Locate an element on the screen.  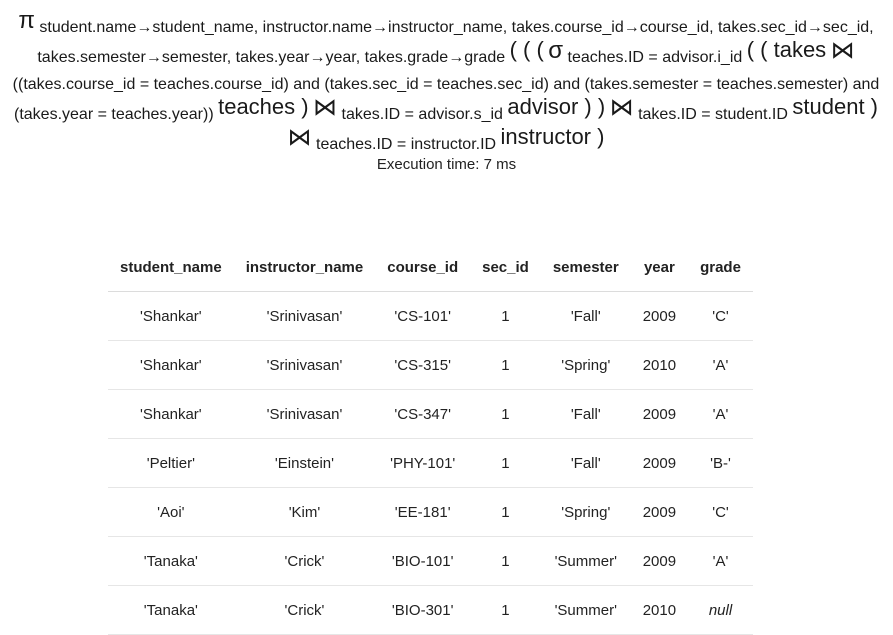
open-parens: ( ( ( is located at coordinates (526, 49).